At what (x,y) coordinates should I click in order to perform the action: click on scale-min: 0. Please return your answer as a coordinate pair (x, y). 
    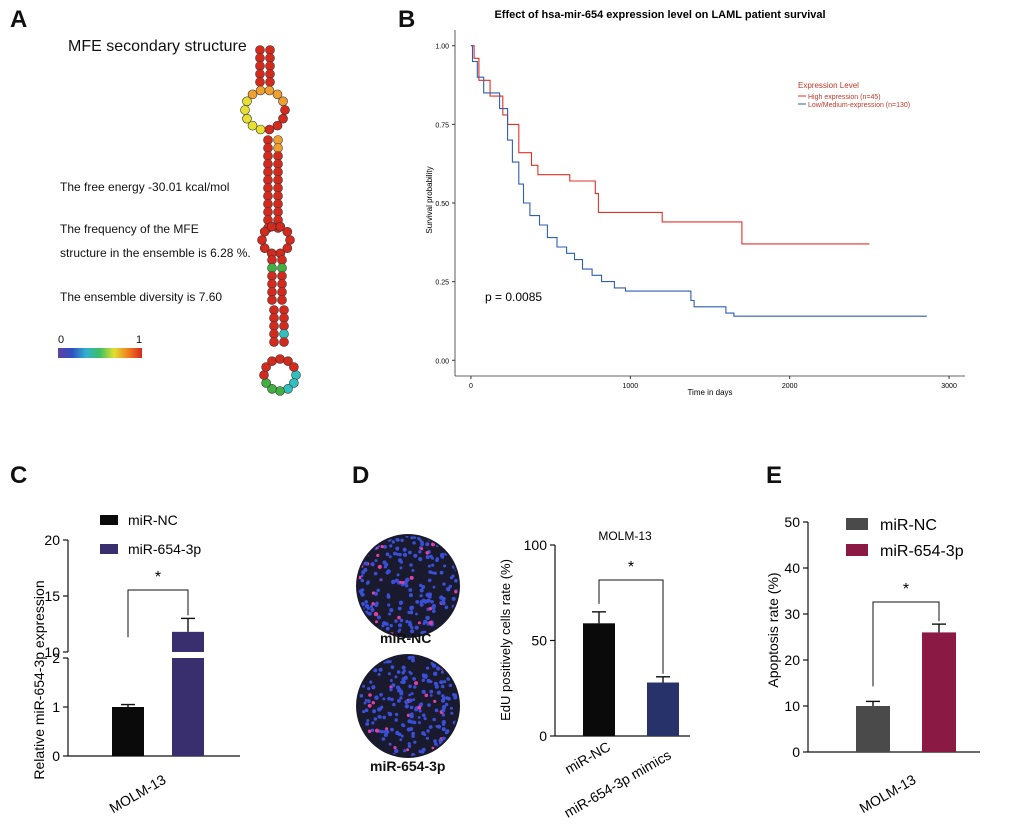
    Looking at the image, I should click on (61, 340).